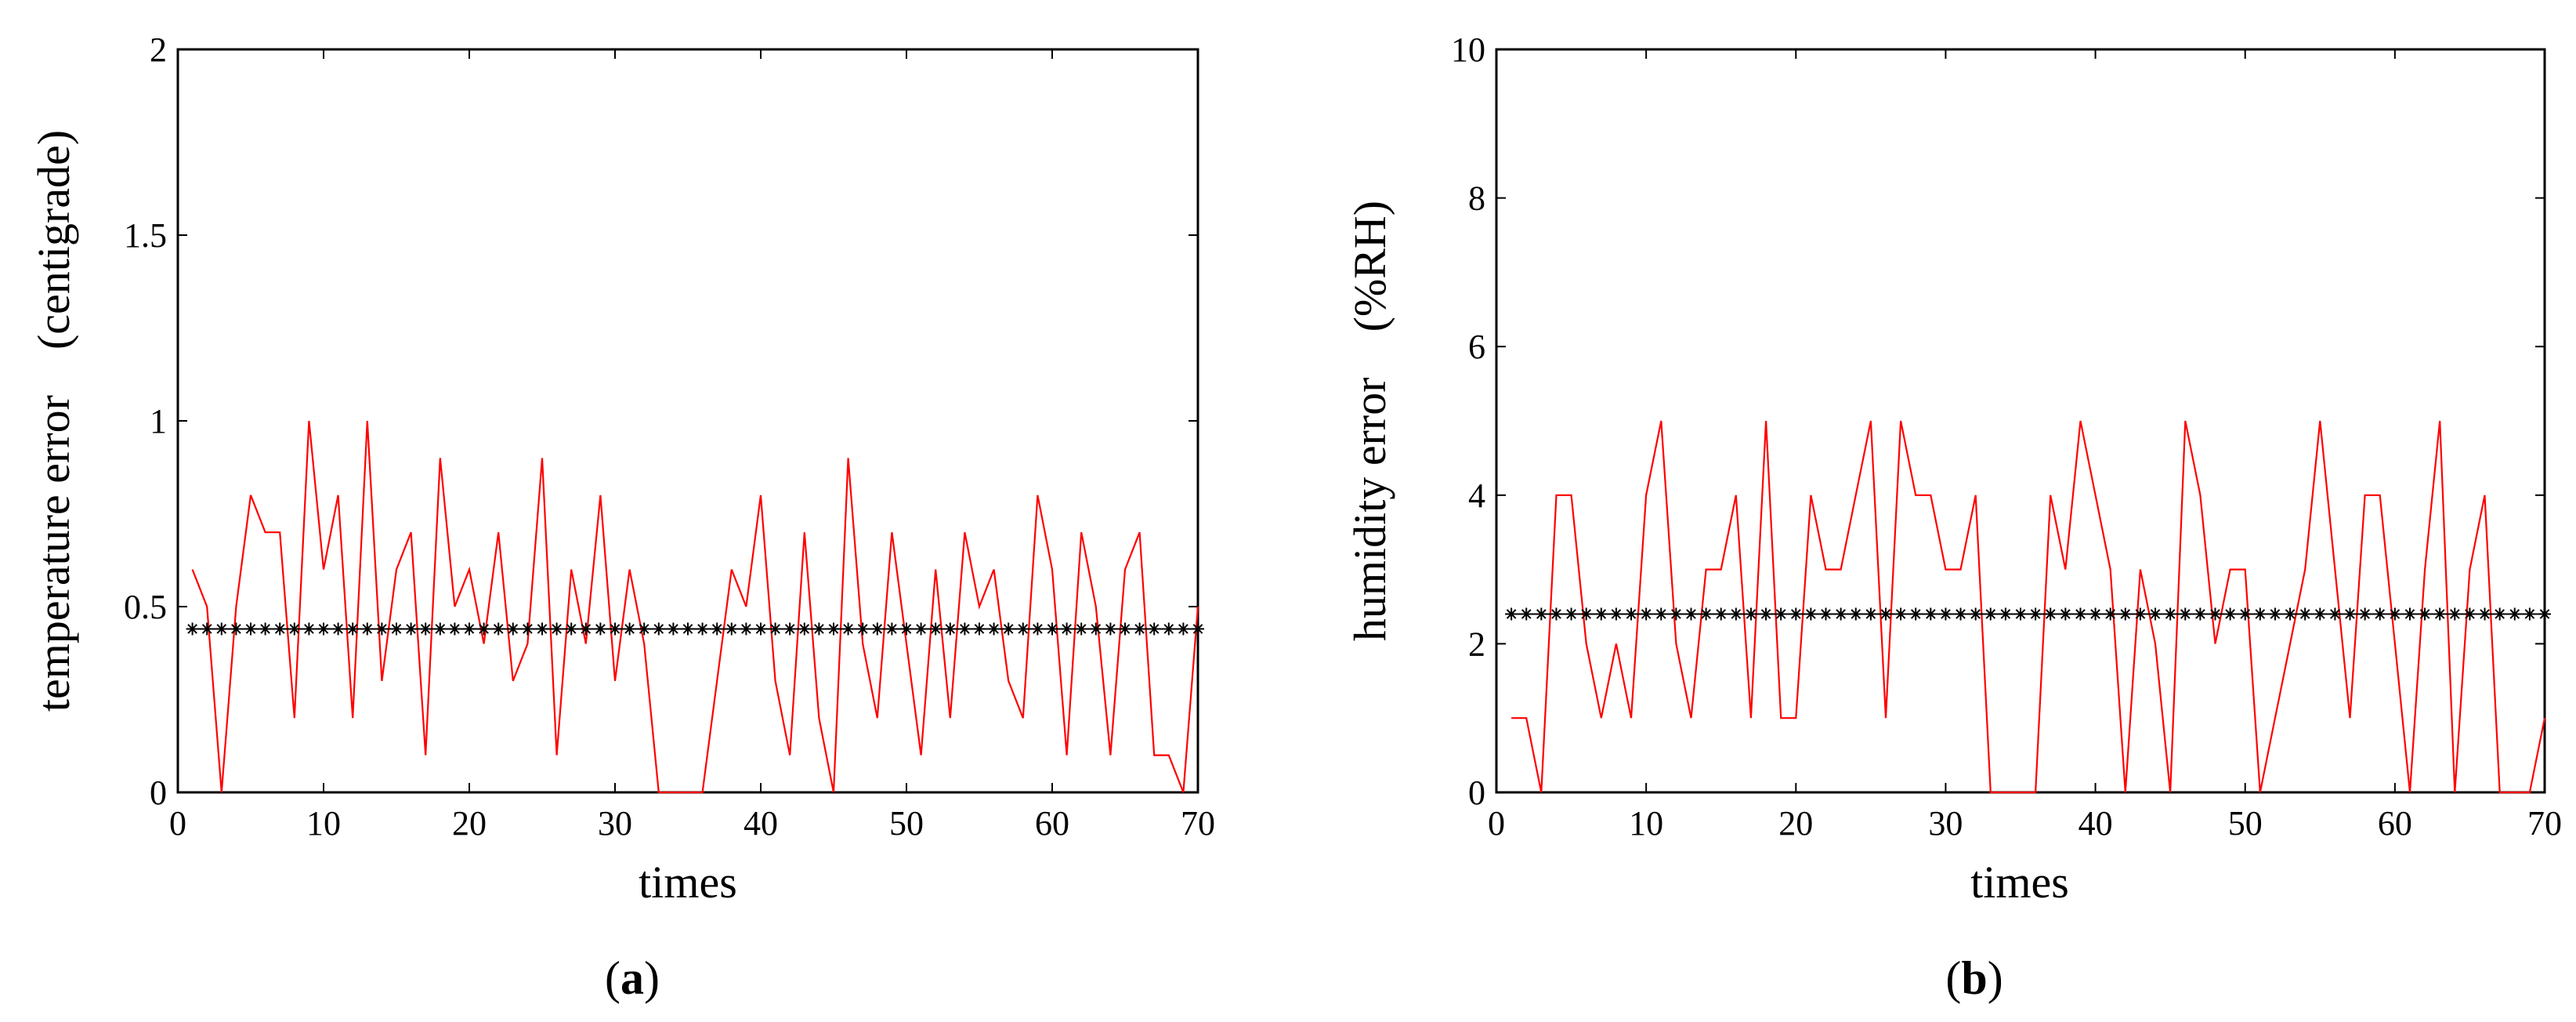  I want to click on y-axis-title: temperature error (centigrade), so click(53, 421).